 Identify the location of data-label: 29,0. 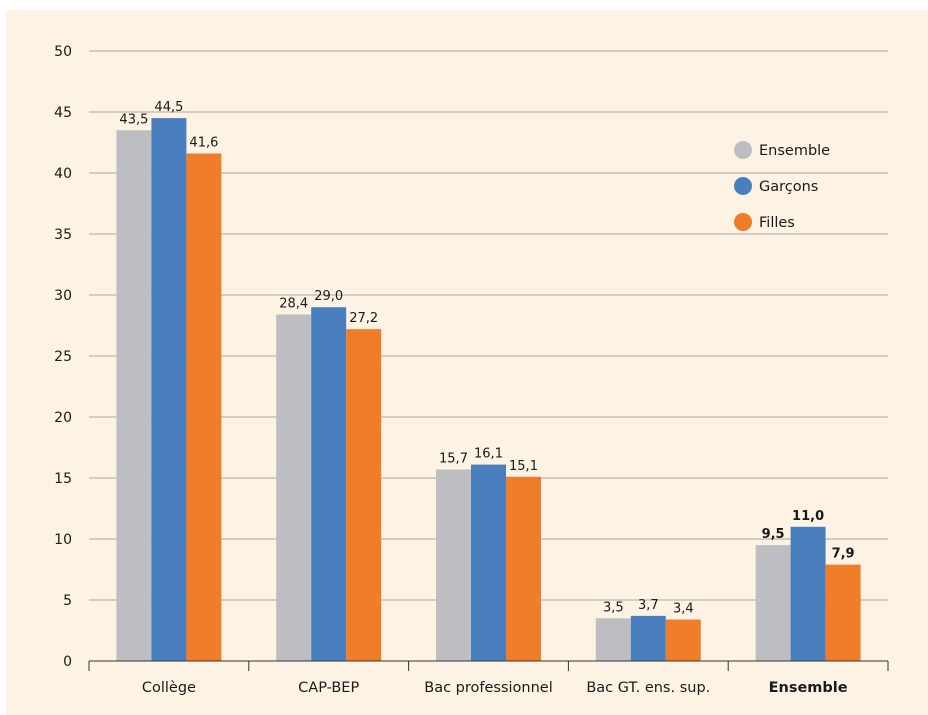
(328, 296).